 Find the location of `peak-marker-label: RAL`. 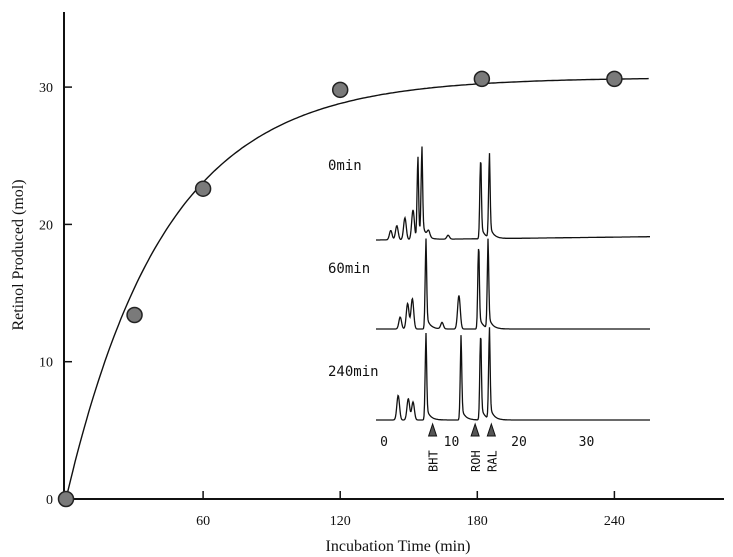

peak-marker-label: RAL is located at coordinates (492, 461).